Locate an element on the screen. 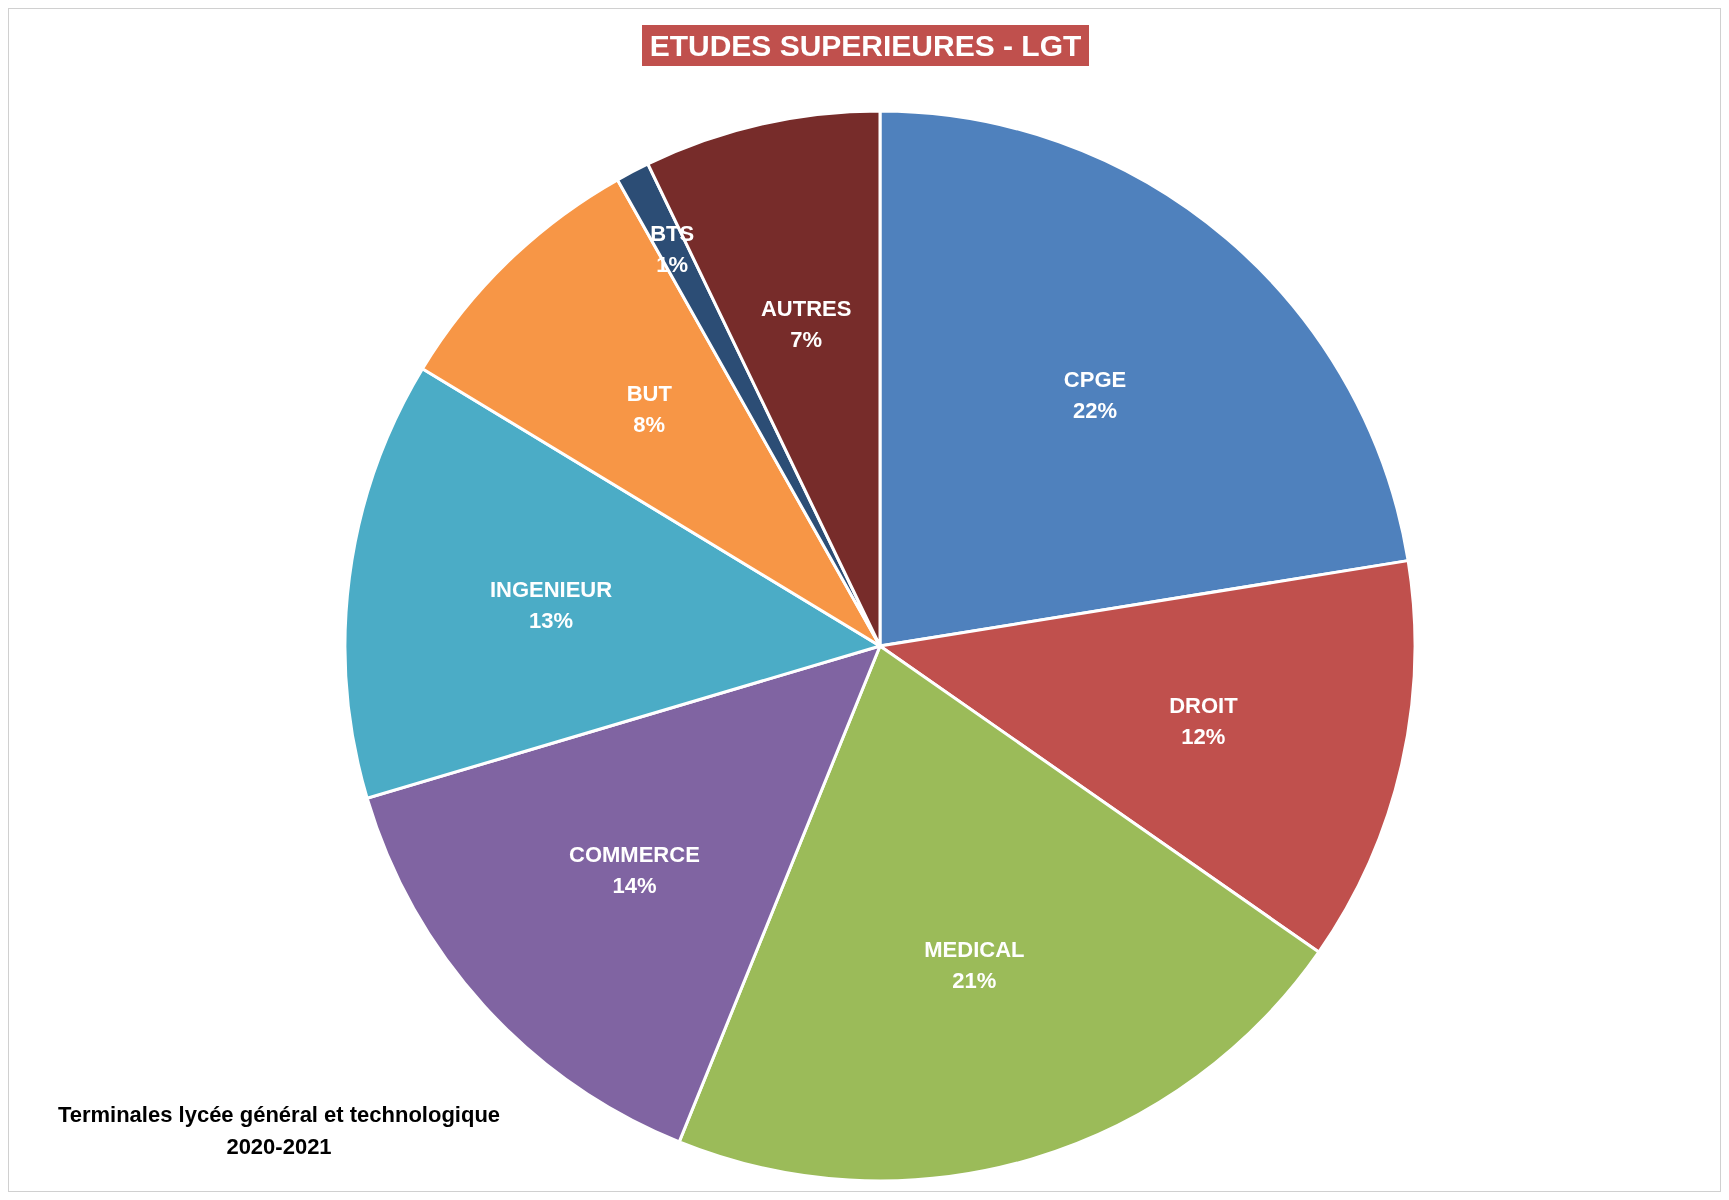  data-label: 14% is located at coordinates (634, 886).